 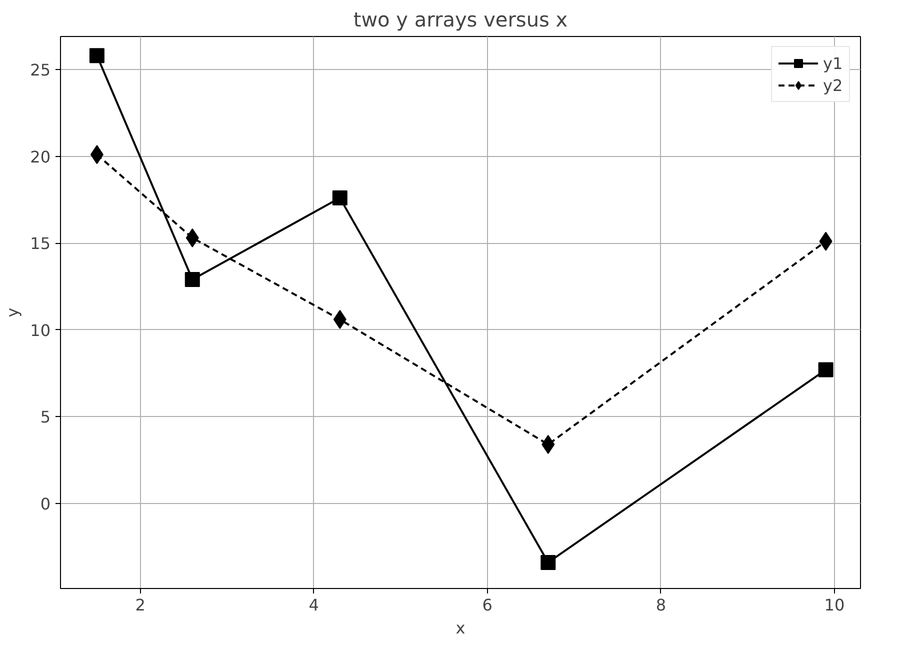 What do you see at coordinates (487, 605) in the screenshot?
I see `x-tick-label: 6` at bounding box center [487, 605].